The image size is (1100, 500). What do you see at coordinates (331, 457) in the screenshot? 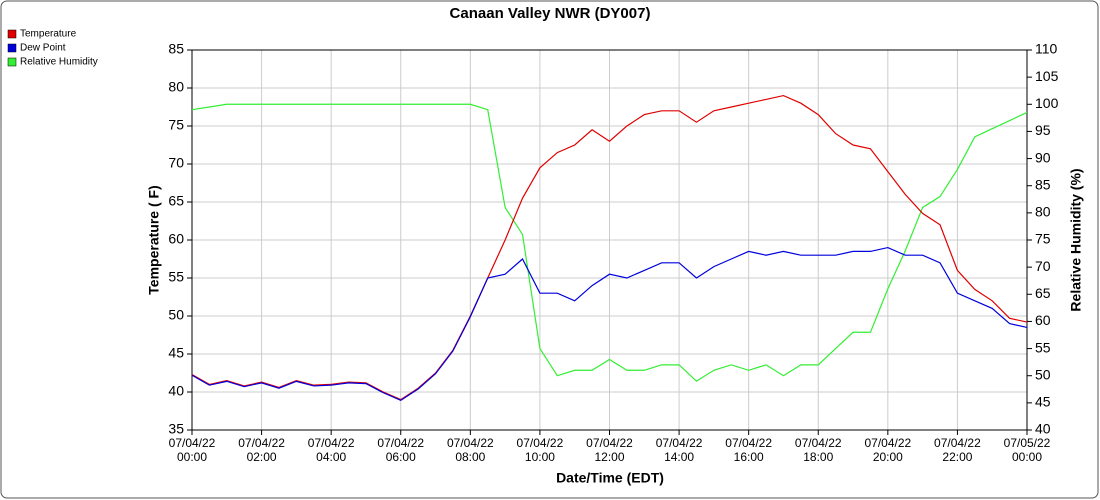
I see `x-tick-time: 04:00` at bounding box center [331, 457].